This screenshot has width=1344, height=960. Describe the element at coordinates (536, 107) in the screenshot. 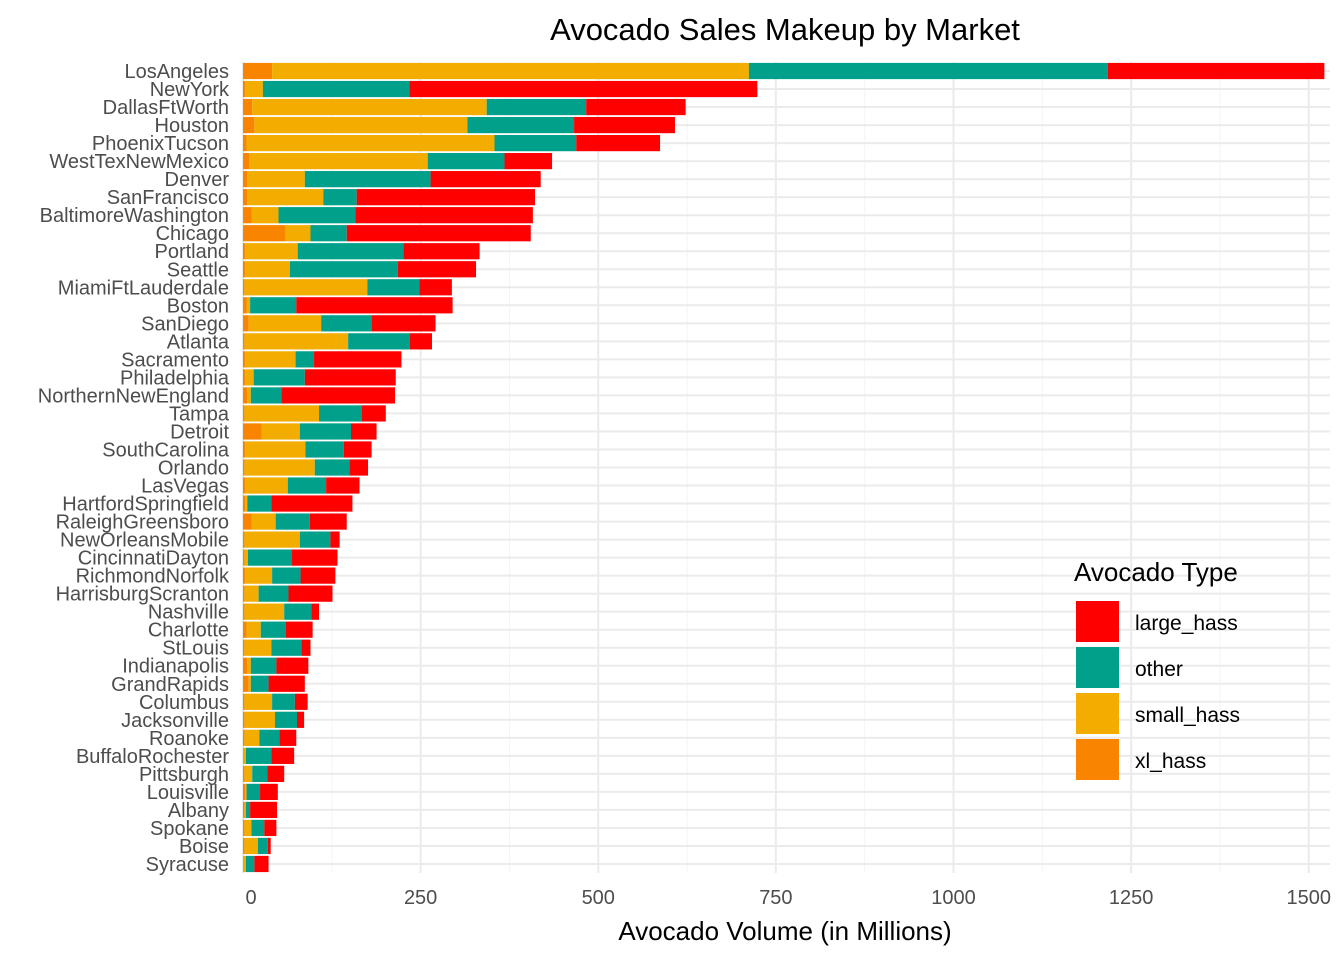

I see `bar-DallasFtWorth-other` at that location.